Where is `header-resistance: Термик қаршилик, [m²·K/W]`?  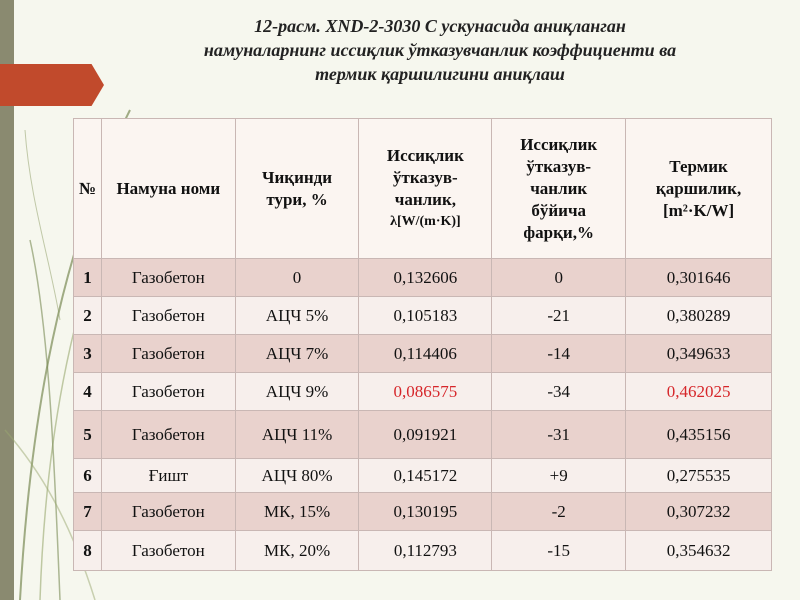 header-resistance: Термик қаршилик, [m²·K/W] is located at coordinates (698, 188).